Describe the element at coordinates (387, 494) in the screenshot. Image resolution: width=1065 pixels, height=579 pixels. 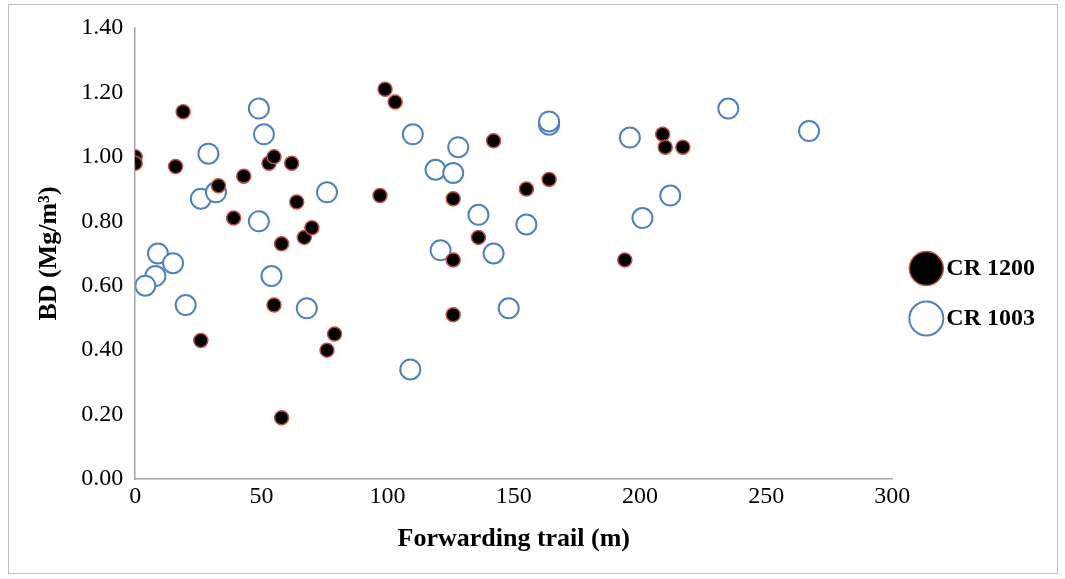
I see `x-tick-label: 100` at that location.